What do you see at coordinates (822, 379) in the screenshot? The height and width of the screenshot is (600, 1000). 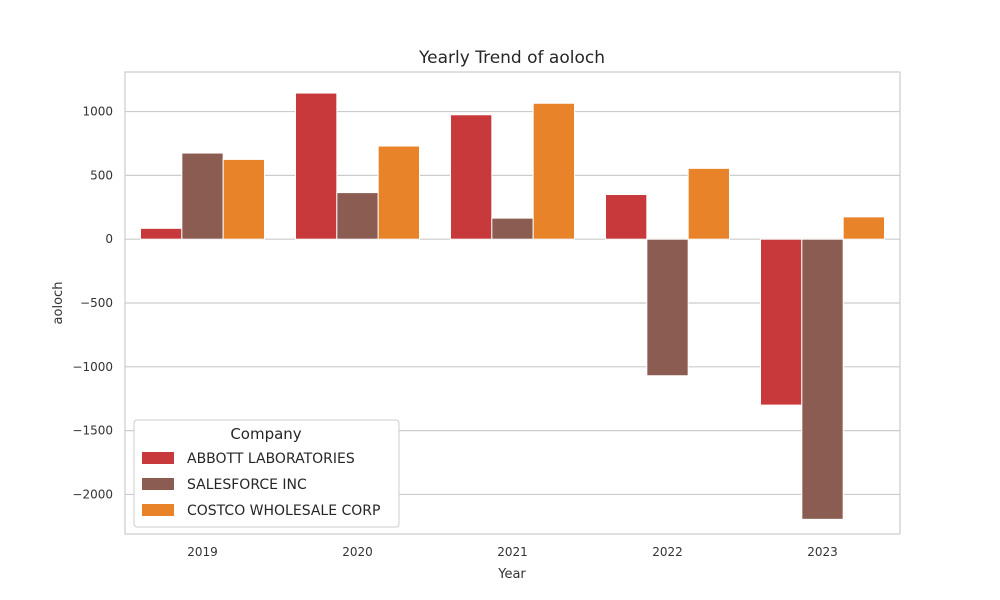 I see `bar-salesforce-inc-2023` at bounding box center [822, 379].